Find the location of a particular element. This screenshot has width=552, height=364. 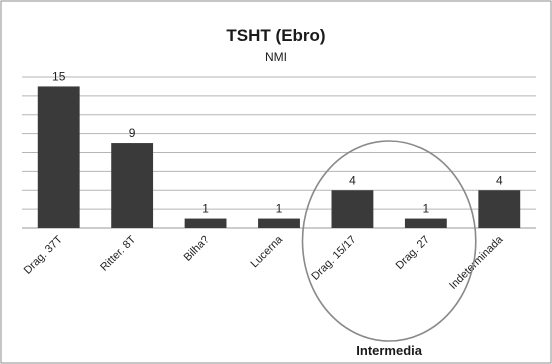

data-label: 9 is located at coordinates (132, 133).